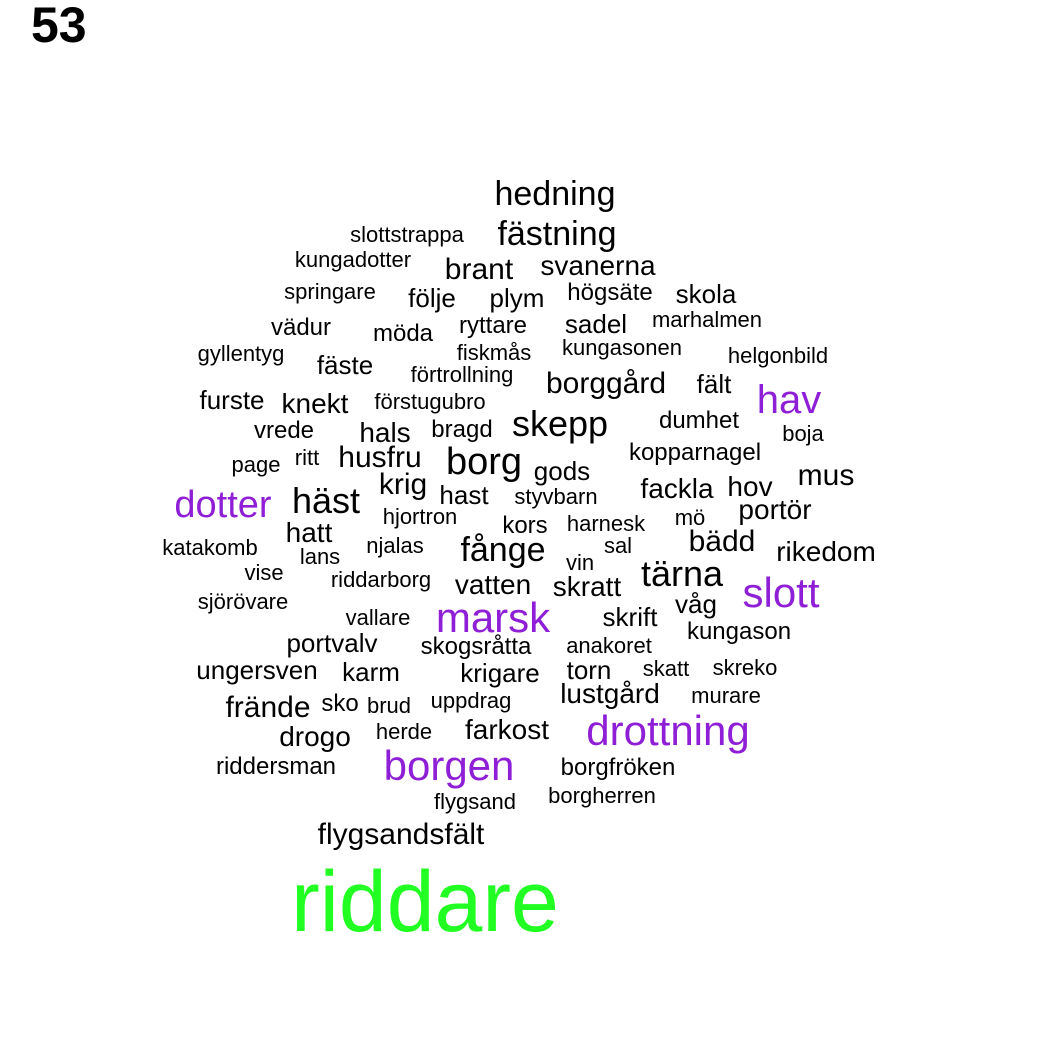 This screenshot has width=1050, height=1050. I want to click on cloud-word-folje: följe, so click(432, 298).